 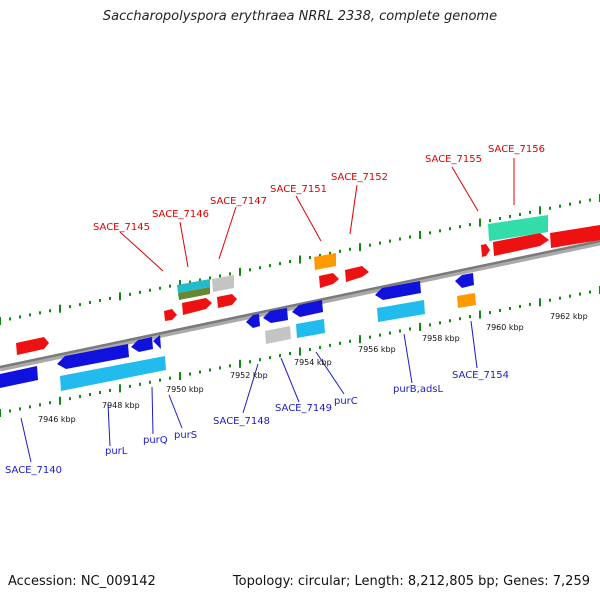 I want to click on kbp-tick-label: 7958 kbp, so click(x=441, y=338).